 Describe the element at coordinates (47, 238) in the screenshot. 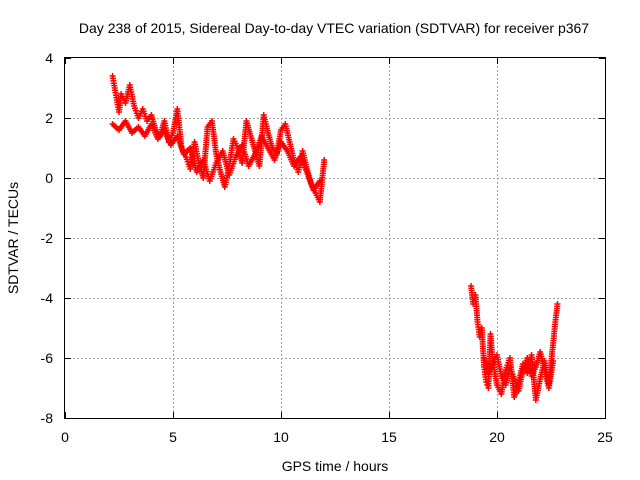

I see `y-tick-label: -2` at that location.